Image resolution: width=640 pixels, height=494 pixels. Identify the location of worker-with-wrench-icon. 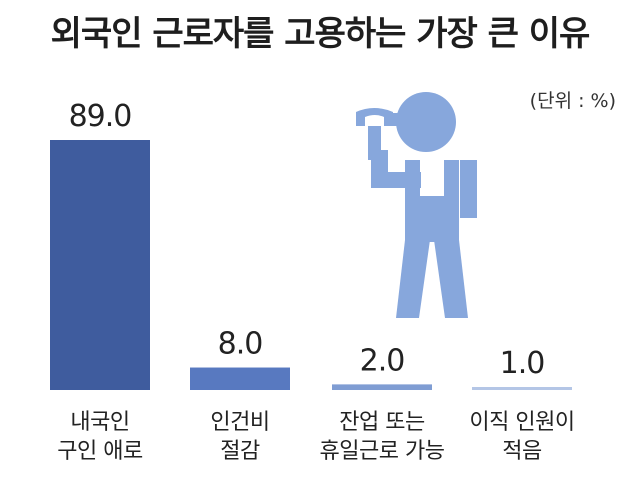
(416, 205).